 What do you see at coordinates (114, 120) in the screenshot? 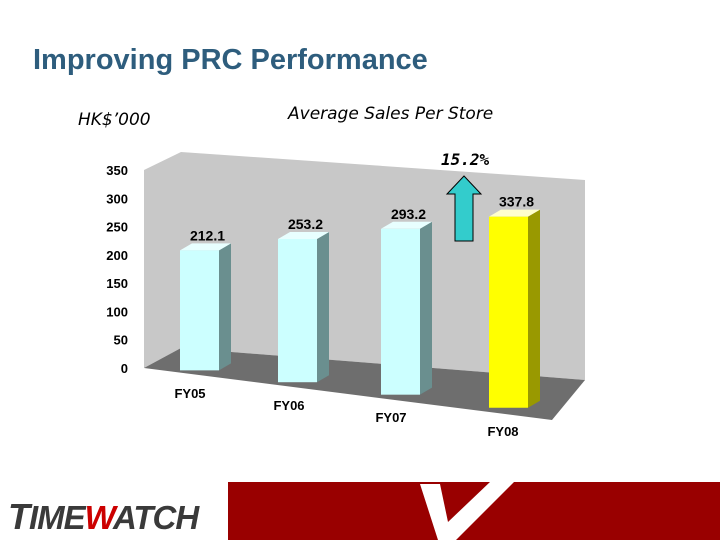
I see `unit-label: HK$’000` at bounding box center [114, 120].